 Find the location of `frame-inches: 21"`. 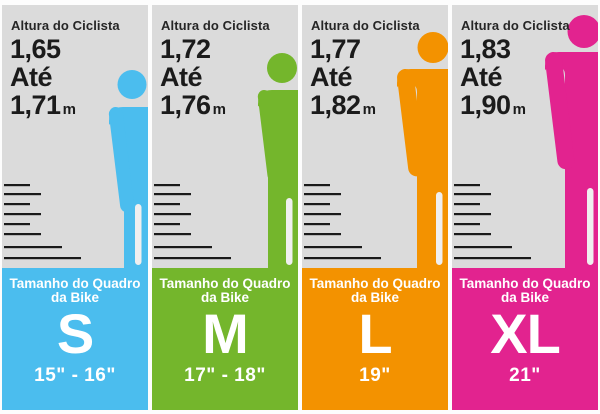

frame-inches: 21" is located at coordinates (525, 375).